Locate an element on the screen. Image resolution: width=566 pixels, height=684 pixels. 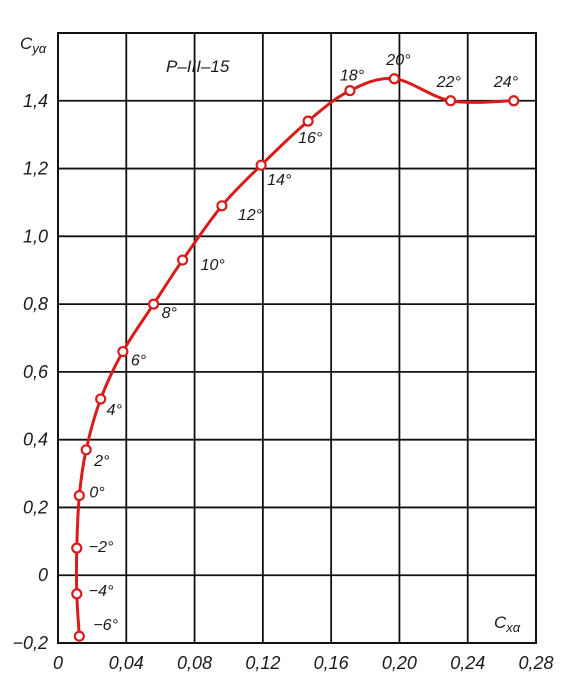
y-tick-label: −0,2 is located at coordinates (30, 643).